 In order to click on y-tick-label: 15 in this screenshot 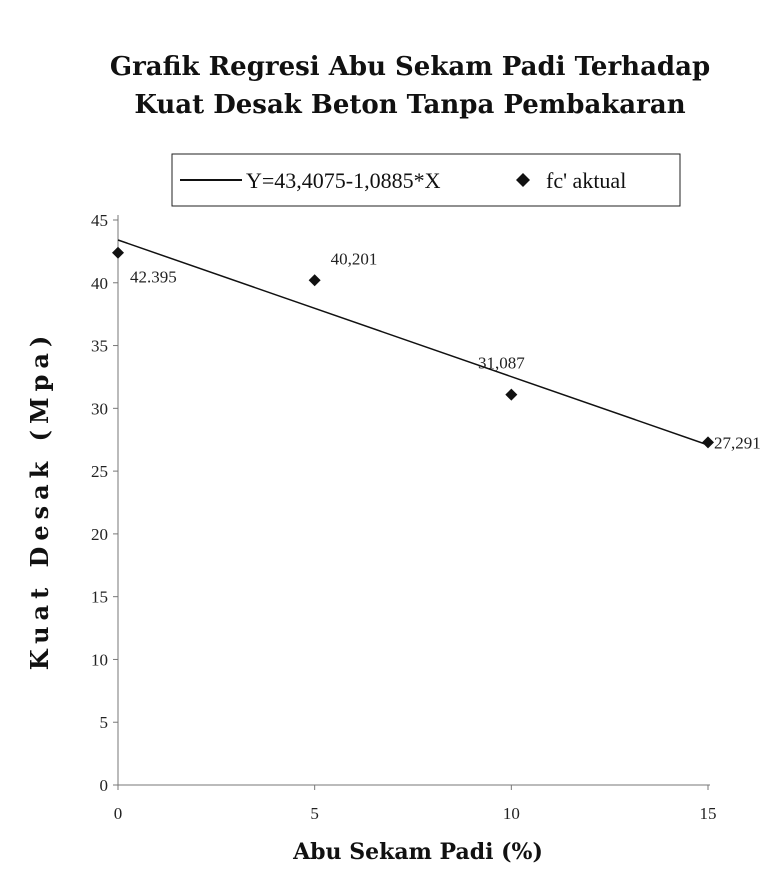, I will do `click(99, 597)`.